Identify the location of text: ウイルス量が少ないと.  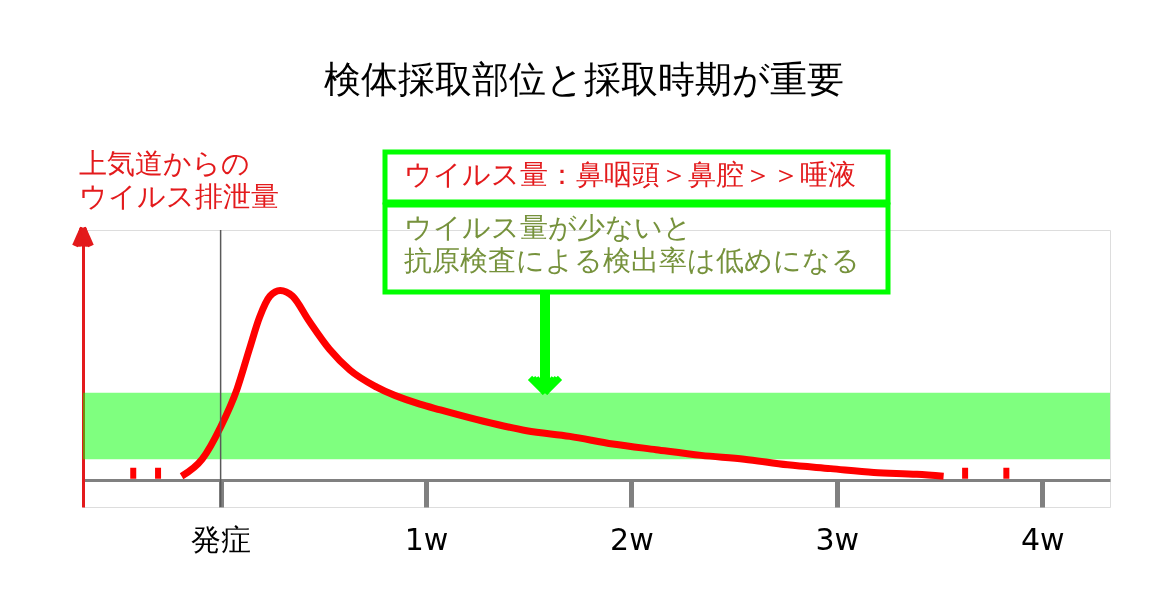
(548, 227).